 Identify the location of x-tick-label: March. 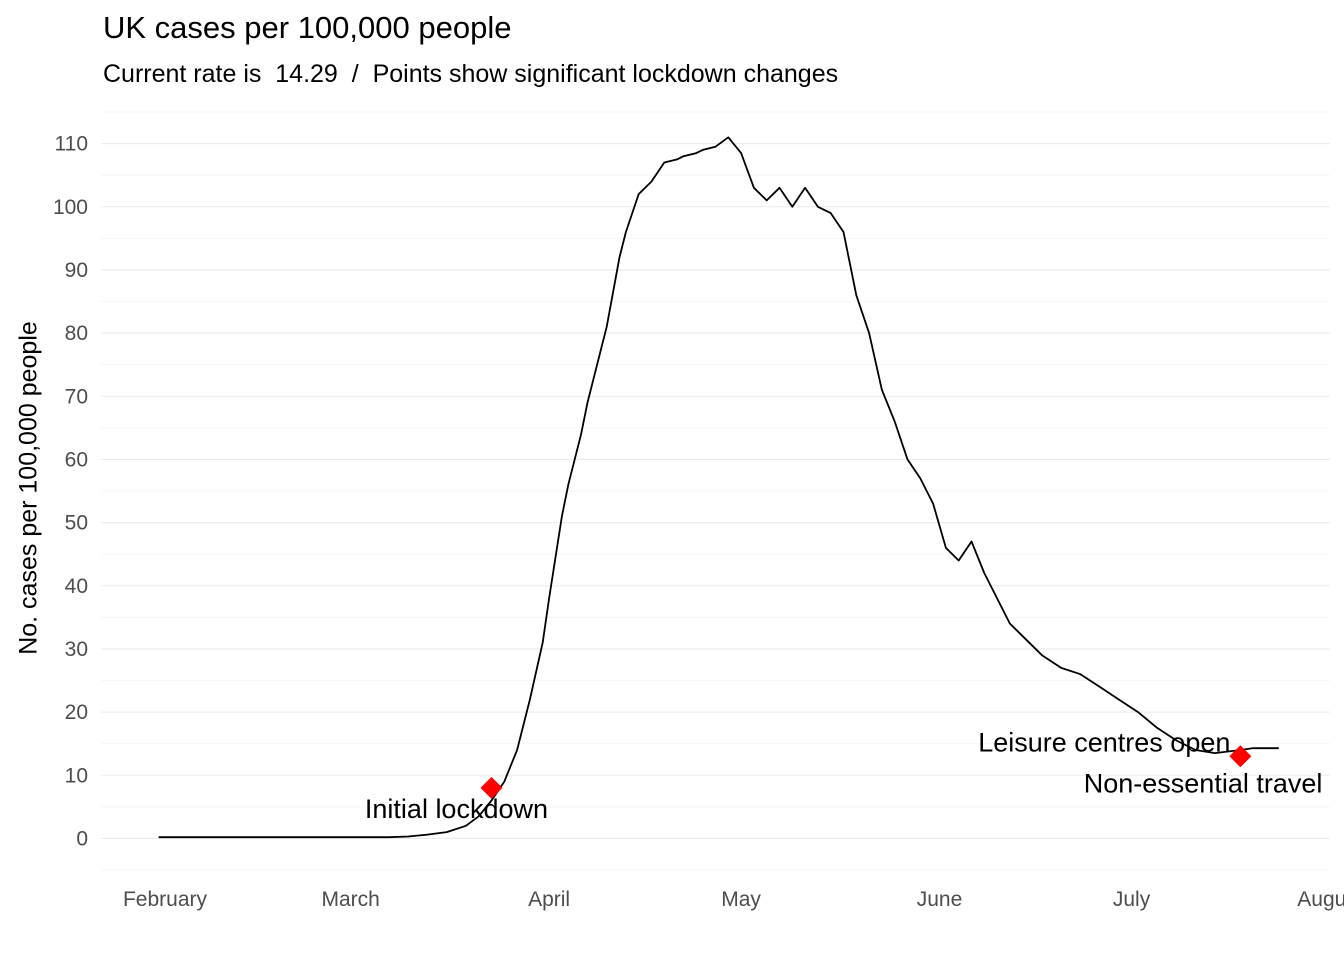
(350, 899).